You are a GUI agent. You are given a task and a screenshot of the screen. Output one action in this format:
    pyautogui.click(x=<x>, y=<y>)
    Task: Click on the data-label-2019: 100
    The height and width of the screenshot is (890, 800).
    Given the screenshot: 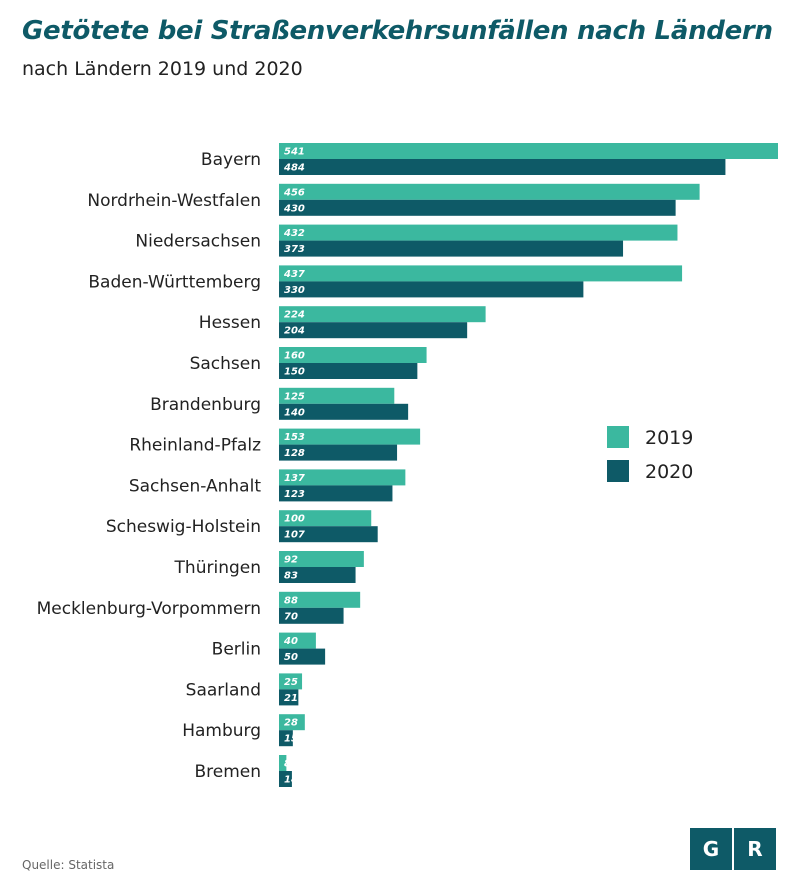 What is the action you would take?
    pyautogui.click(x=294, y=519)
    